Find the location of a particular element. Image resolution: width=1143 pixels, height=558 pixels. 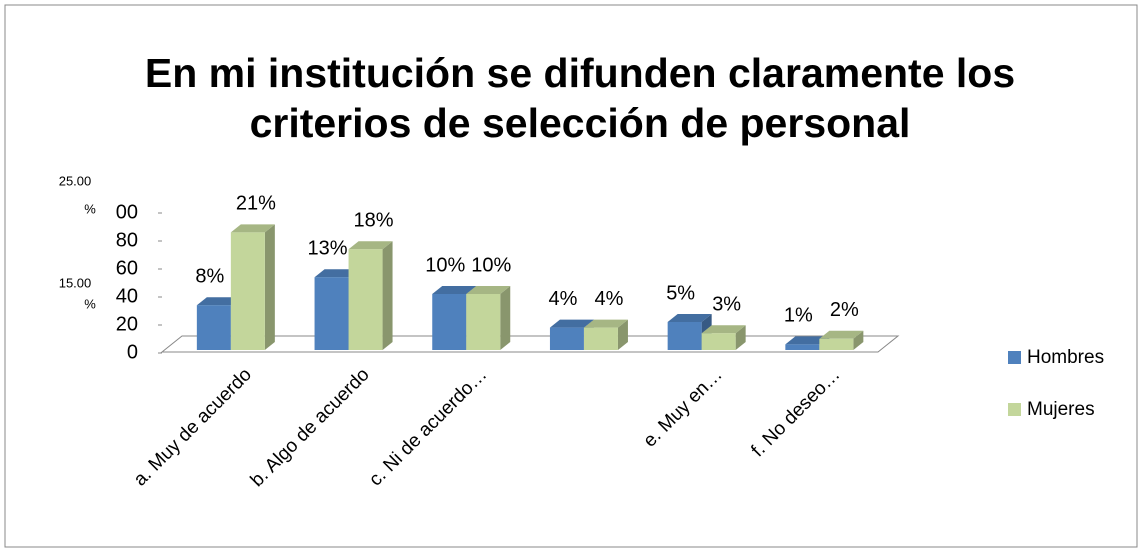

y-tick-label: 0 is located at coordinates (132, 352).